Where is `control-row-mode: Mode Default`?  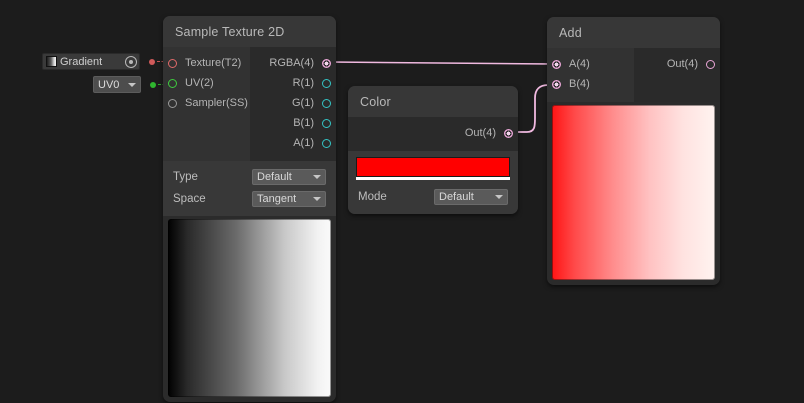 control-row-mode: Mode Default is located at coordinates (433, 197).